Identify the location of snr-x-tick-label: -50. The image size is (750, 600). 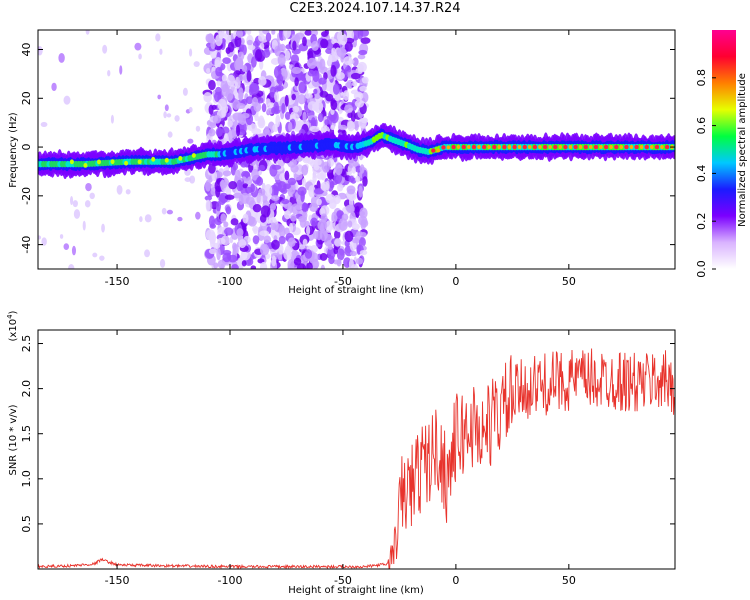
(343, 580).